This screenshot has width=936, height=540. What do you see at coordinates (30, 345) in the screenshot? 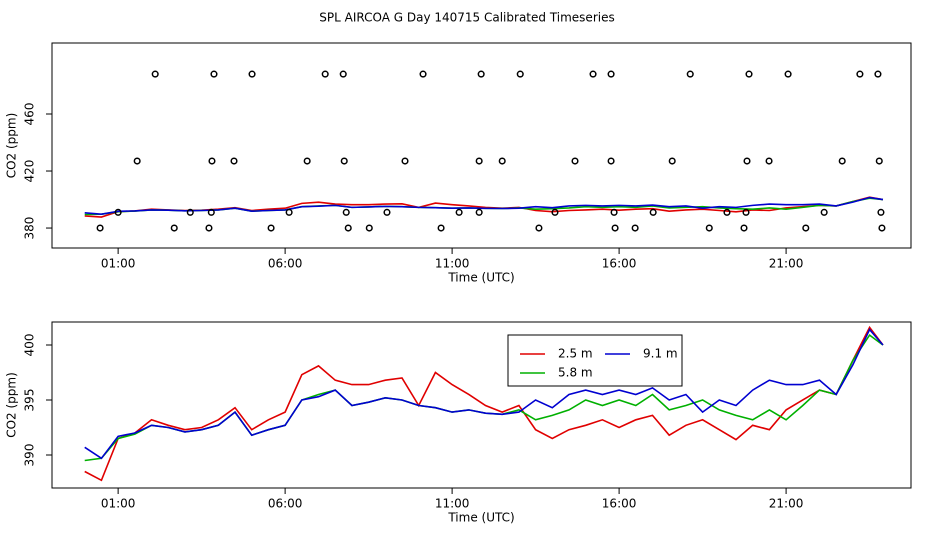
I see `y-tick-label: 400` at bounding box center [30, 345].